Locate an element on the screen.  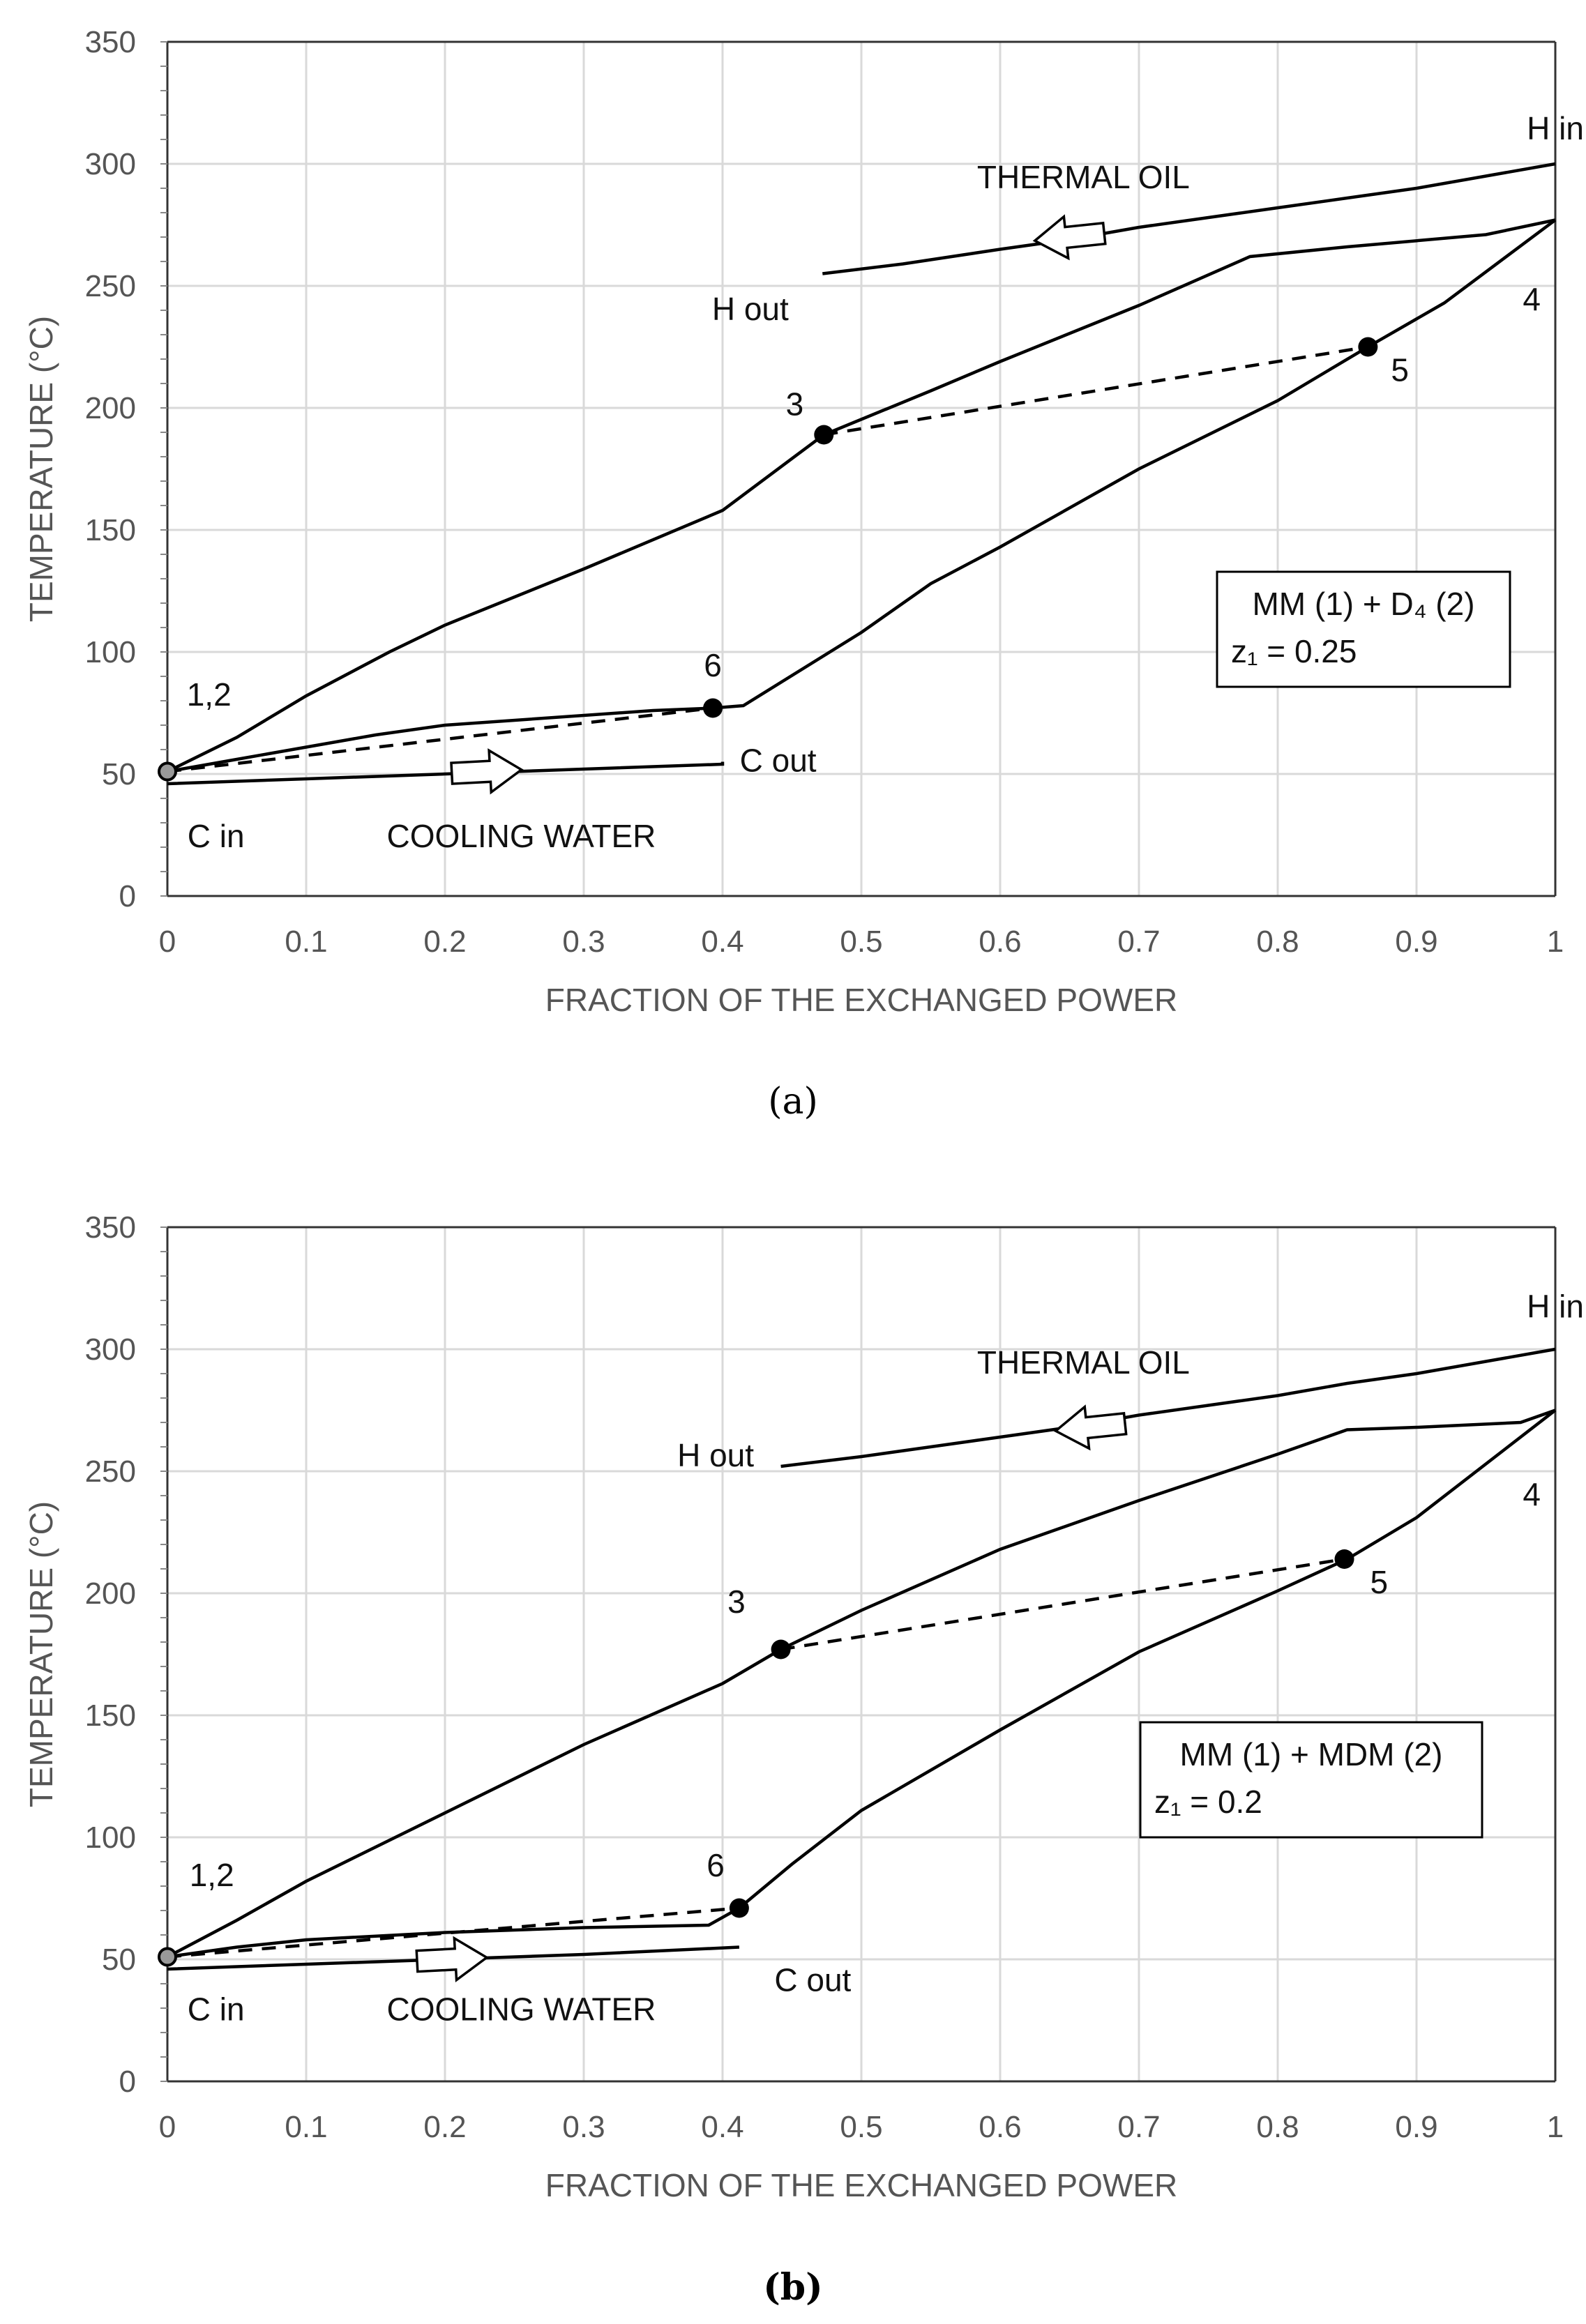
legend-box: MM (1) + MDM (2) z₁ = 0.2 is located at coordinates (1311, 1780).